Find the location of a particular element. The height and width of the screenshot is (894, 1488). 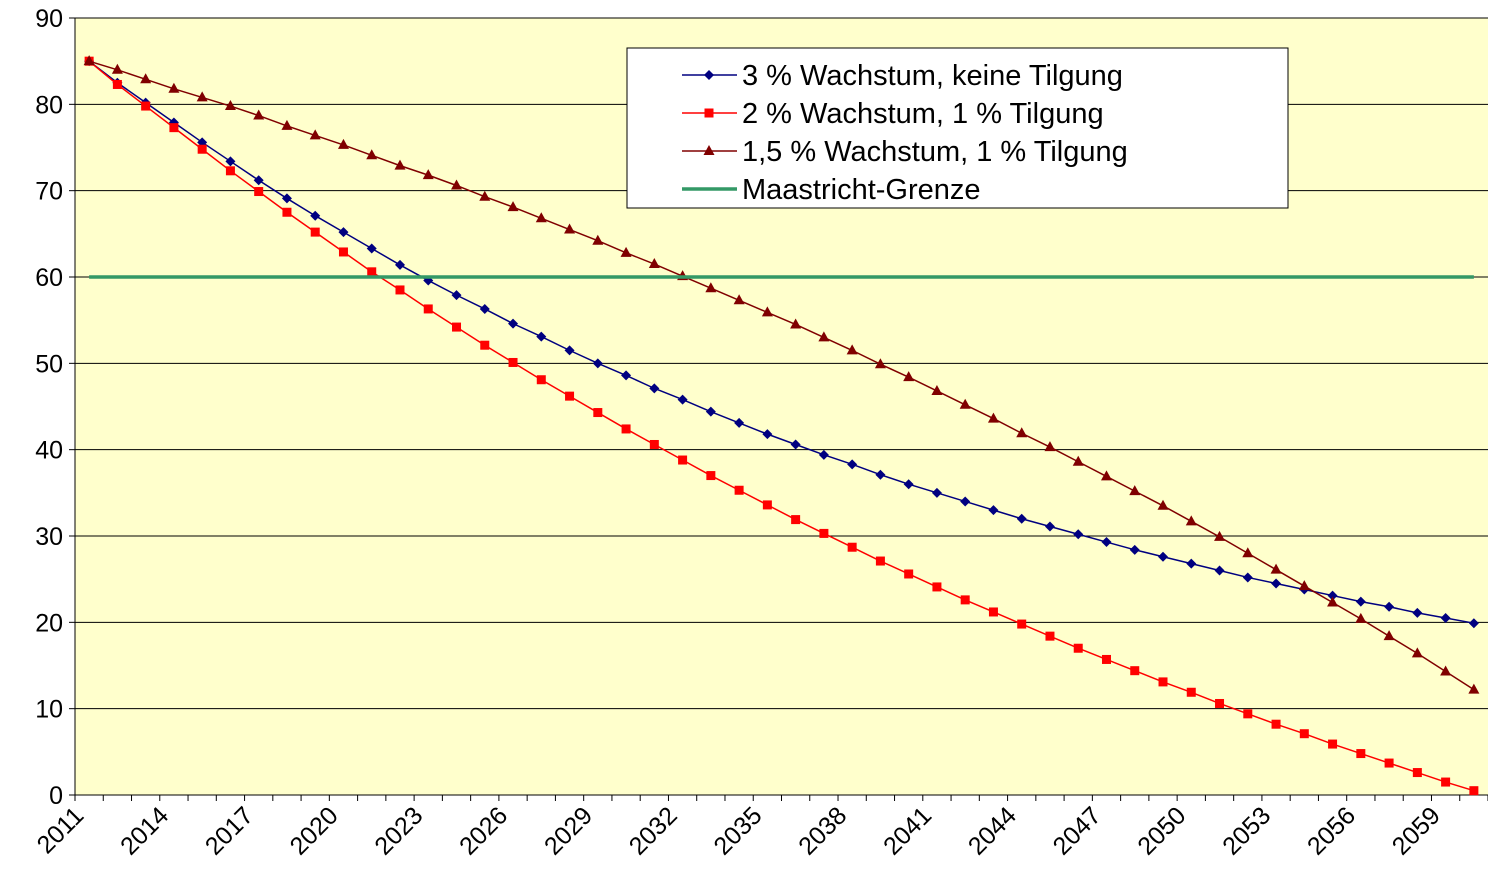

x-tick-label: 2059 is located at coordinates (1416, 830).